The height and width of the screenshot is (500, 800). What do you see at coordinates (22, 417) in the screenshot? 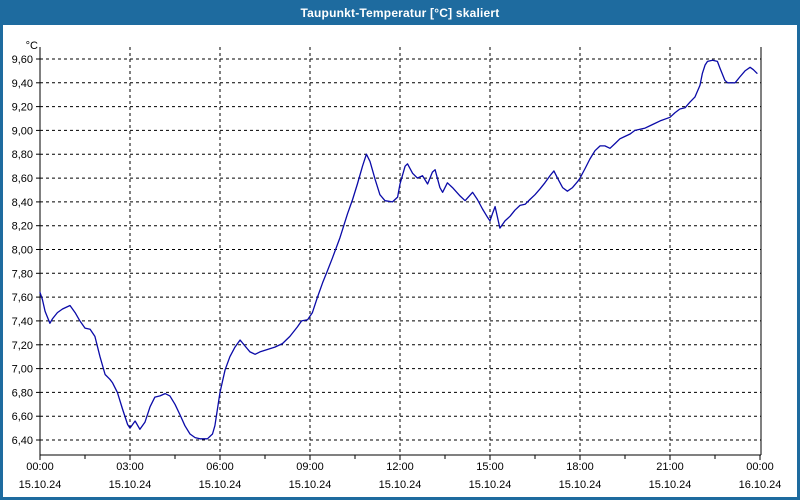
I see `svg-text: 6,60` at bounding box center [22, 417].